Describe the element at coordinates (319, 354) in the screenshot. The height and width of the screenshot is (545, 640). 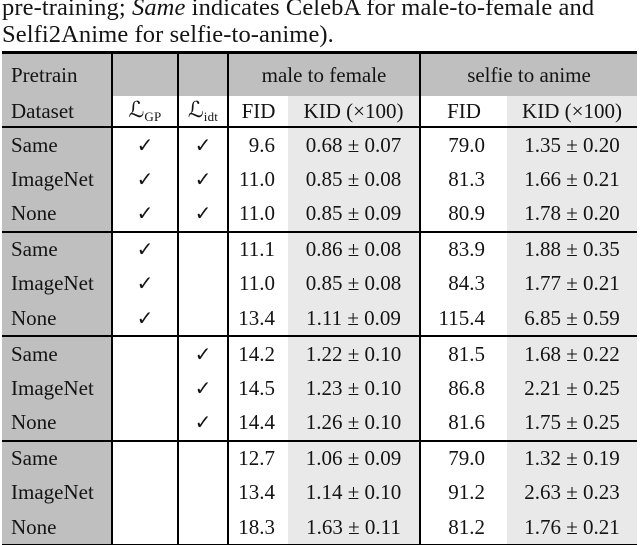
I see `table-row: Same ✓ 14.2 1.22 ± 0.10 81.5 1.68 ± 0.22` at that location.